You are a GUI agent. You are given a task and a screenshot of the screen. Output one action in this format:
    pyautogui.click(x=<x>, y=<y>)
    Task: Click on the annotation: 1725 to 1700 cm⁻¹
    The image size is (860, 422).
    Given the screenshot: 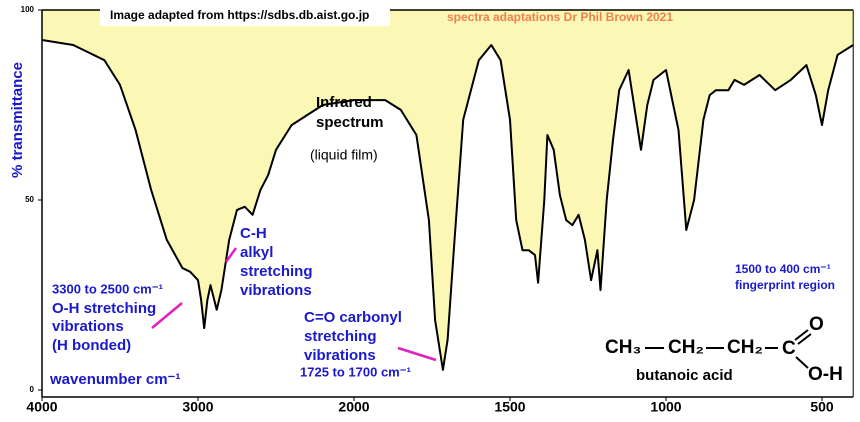 What is the action you would take?
    pyautogui.click(x=355, y=371)
    